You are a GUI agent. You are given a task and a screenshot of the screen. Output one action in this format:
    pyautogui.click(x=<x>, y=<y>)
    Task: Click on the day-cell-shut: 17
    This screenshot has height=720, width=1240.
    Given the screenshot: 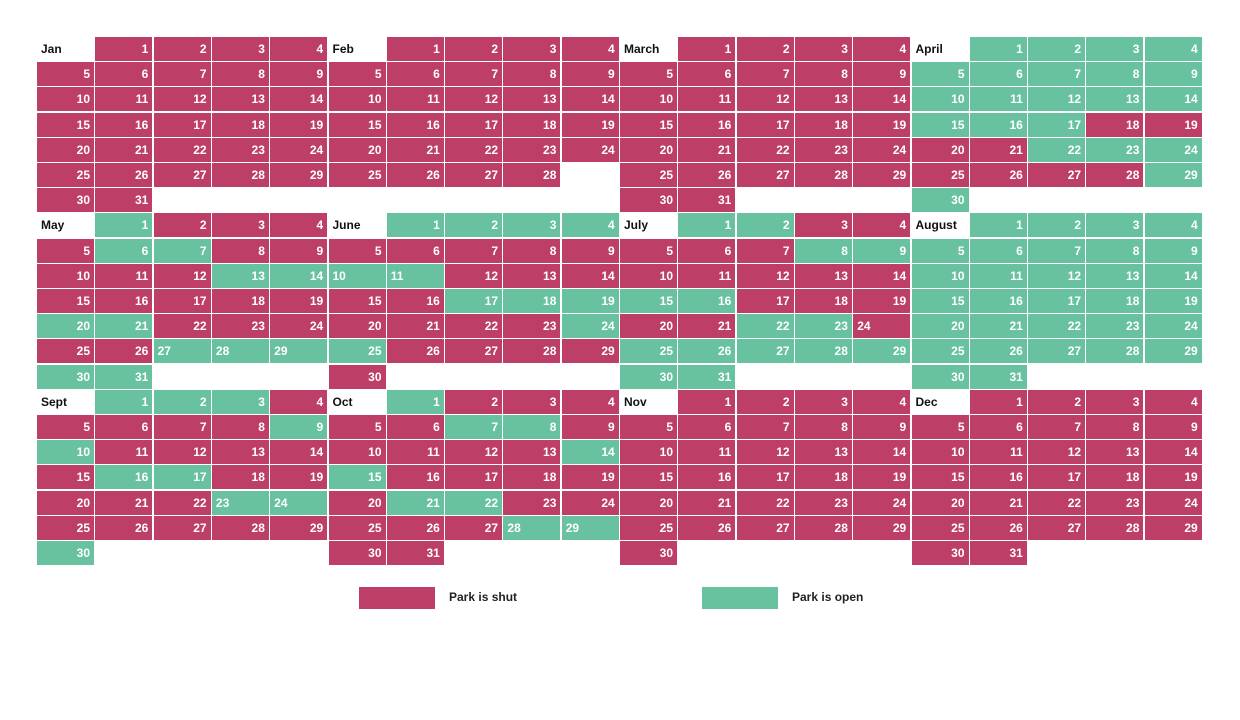 What is the action you would take?
    pyautogui.click(x=182, y=300)
    